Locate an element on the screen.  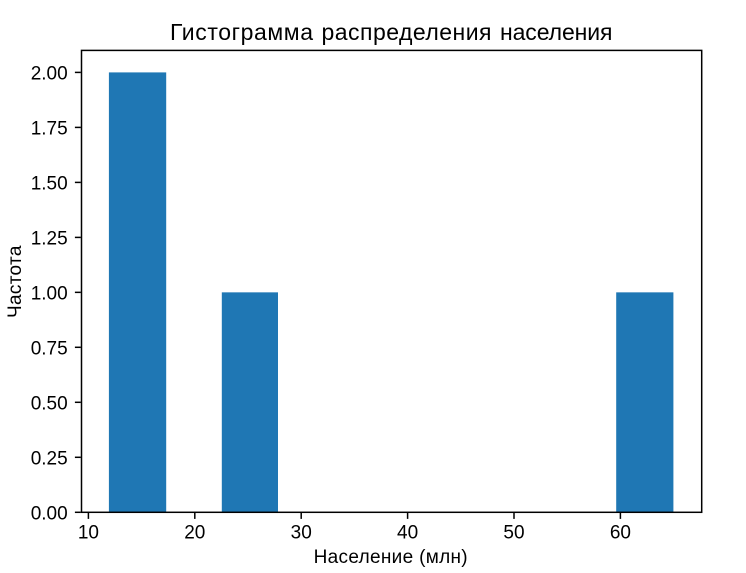
svg-text: 40 is located at coordinates (407, 532).